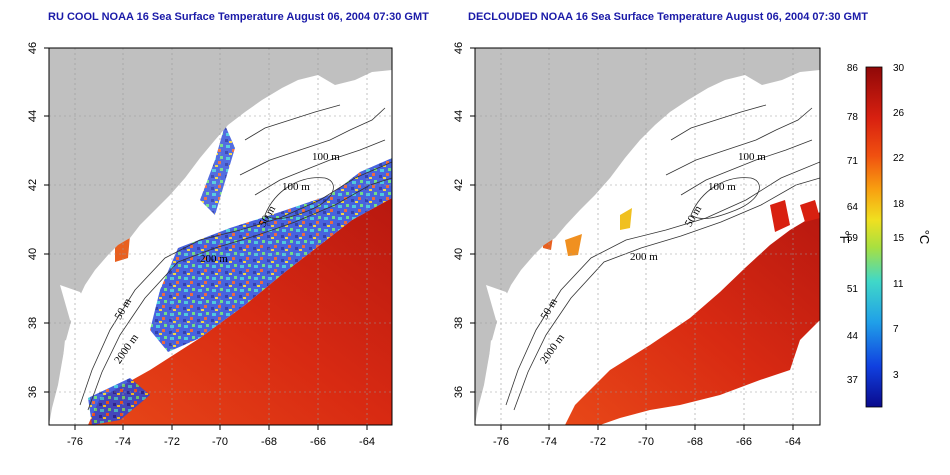 Image resolution: width=950 pixels, height=475 pixels. Describe the element at coordinates (899, 238) in the screenshot. I see `svg-text: 15` at that location.